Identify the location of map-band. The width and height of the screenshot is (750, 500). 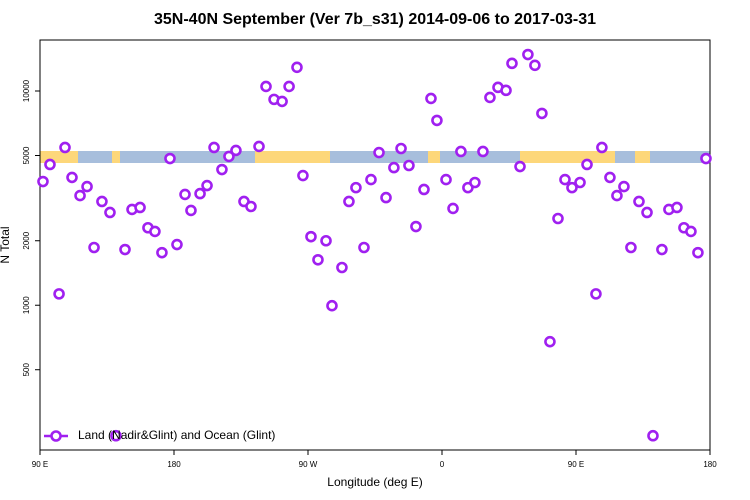
(375, 157).